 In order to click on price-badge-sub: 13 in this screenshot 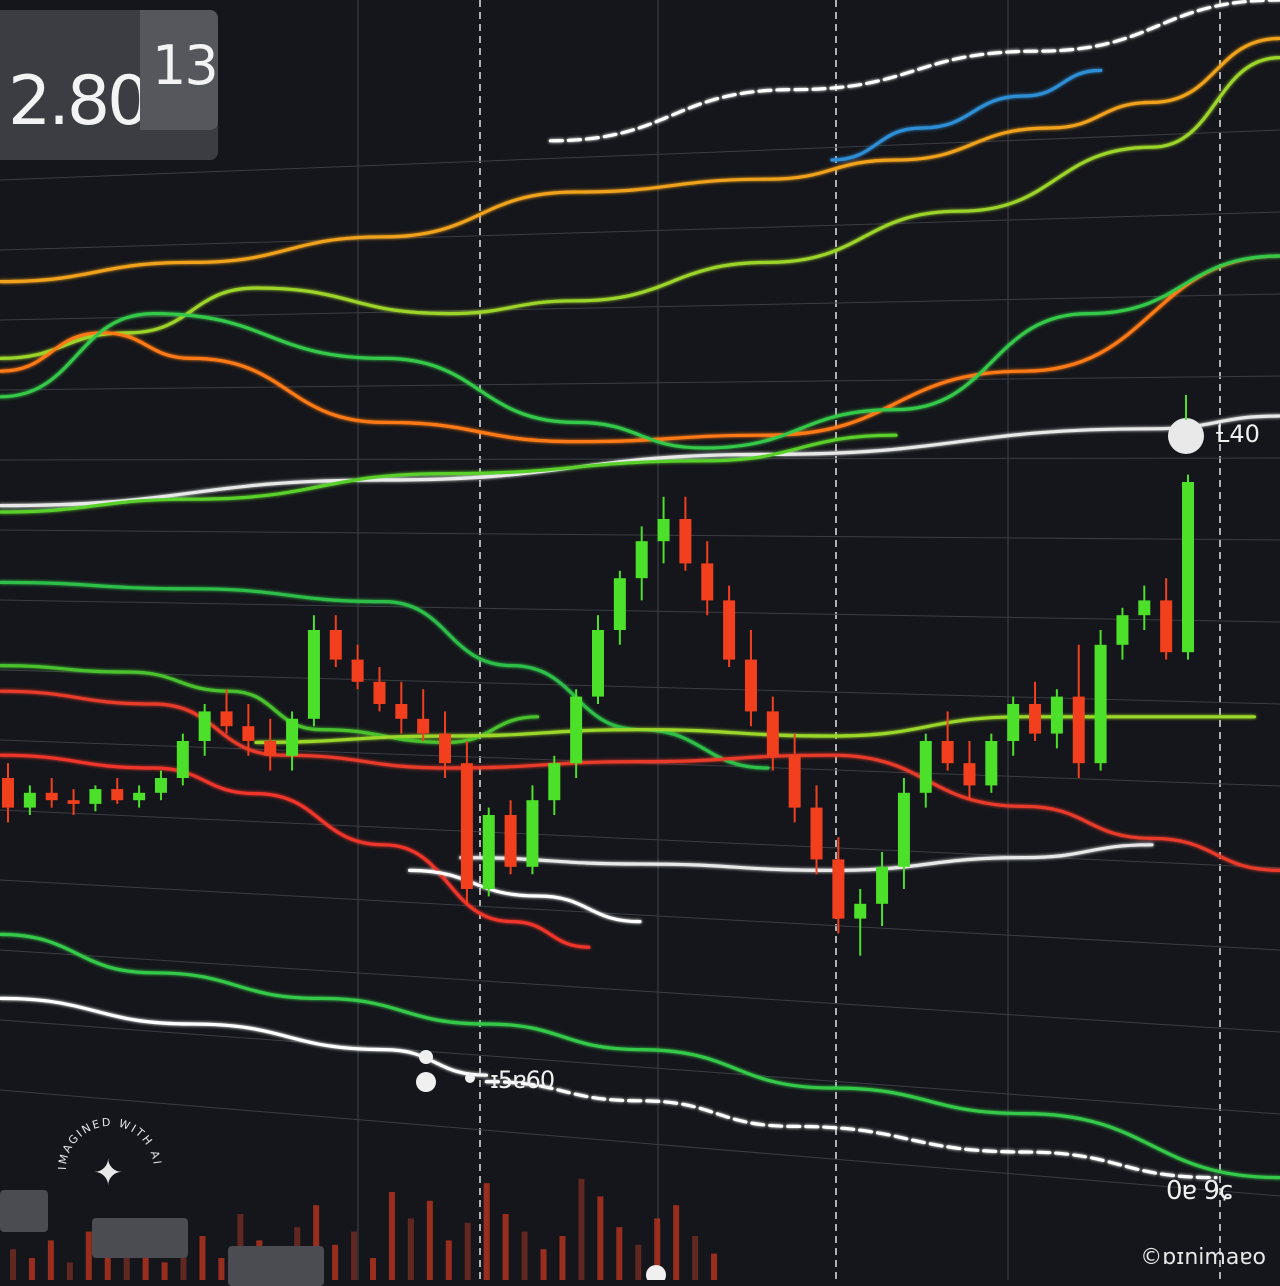, I will do `click(179, 70)`.